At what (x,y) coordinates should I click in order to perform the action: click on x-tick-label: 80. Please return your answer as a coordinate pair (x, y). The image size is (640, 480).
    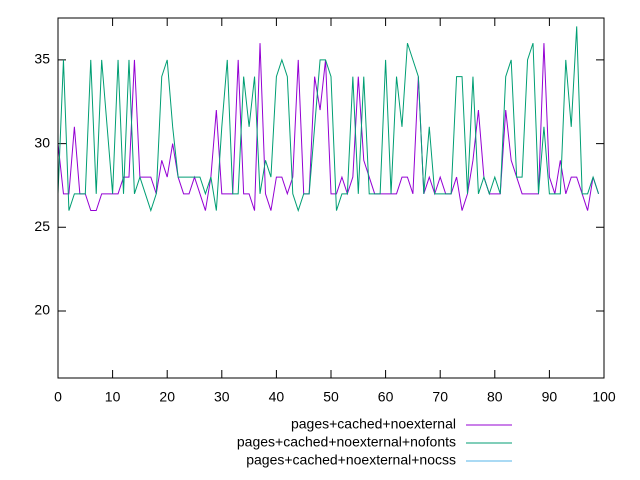
    Looking at the image, I should click on (495, 397).